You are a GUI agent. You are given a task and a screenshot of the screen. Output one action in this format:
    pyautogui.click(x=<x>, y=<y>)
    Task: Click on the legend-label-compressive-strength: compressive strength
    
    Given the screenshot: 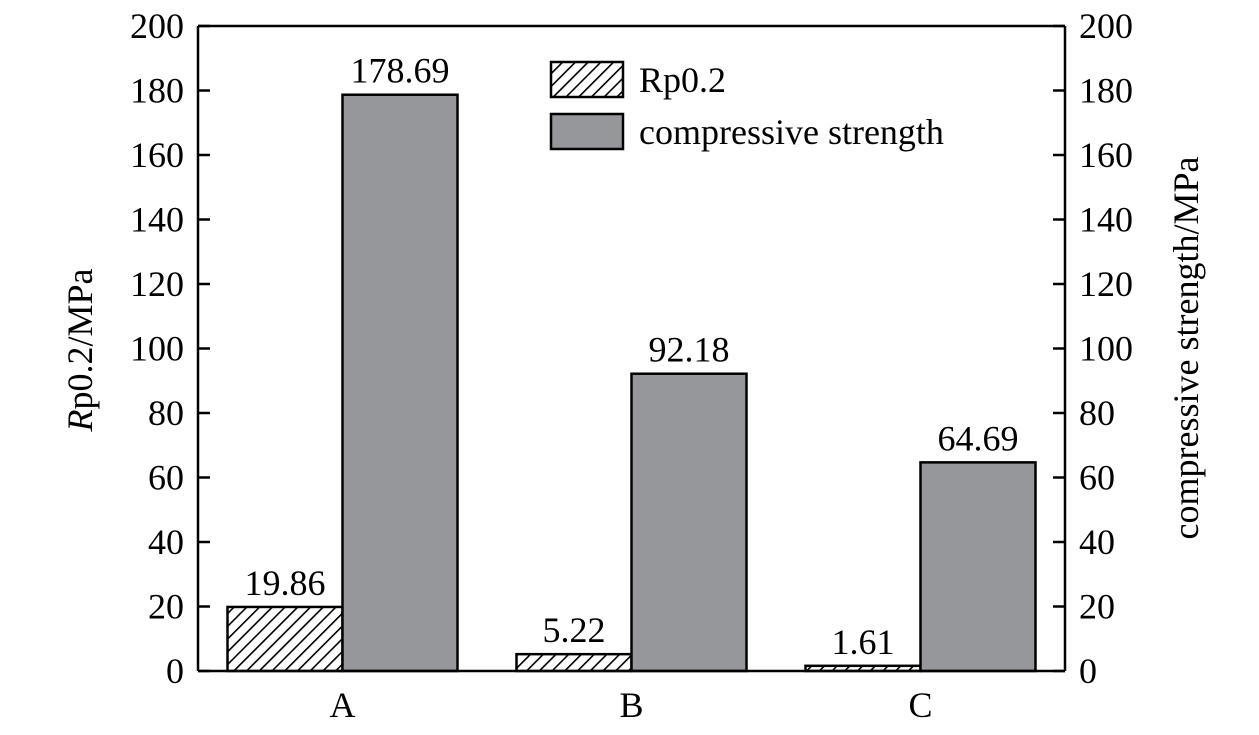 What is the action you would take?
    pyautogui.click(x=791, y=132)
    